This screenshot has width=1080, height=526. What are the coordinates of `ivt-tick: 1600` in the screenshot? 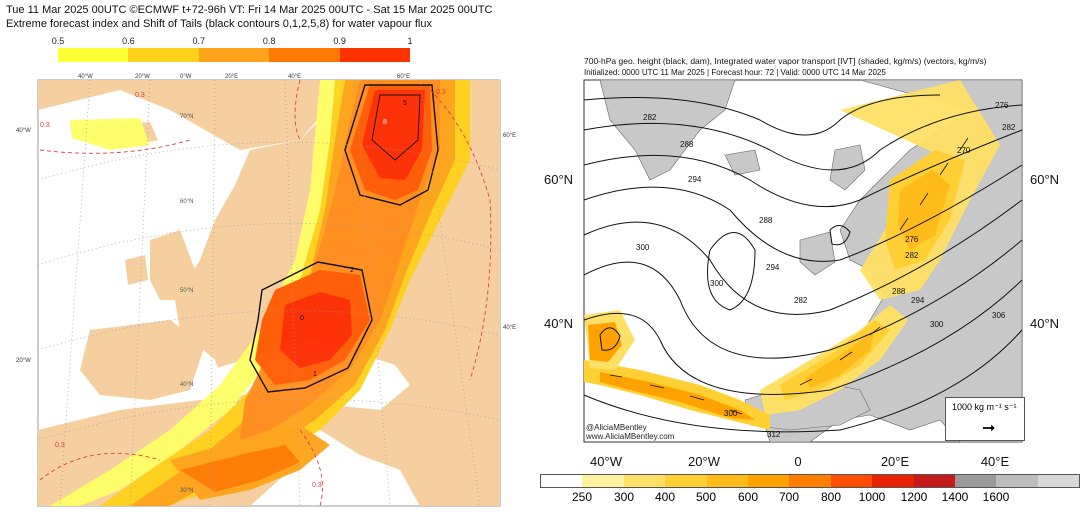 It's located at (996, 497).